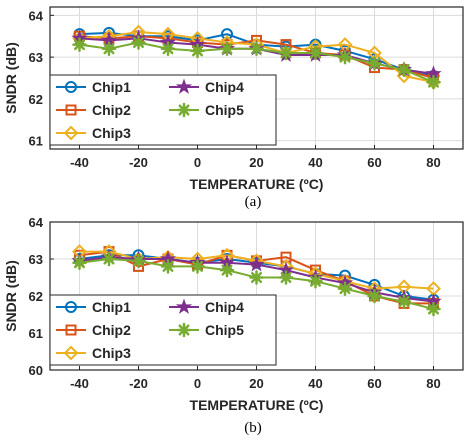  What do you see at coordinates (253, 202) in the screenshot?
I see `panel-caption-a: (a)` at bounding box center [253, 202].